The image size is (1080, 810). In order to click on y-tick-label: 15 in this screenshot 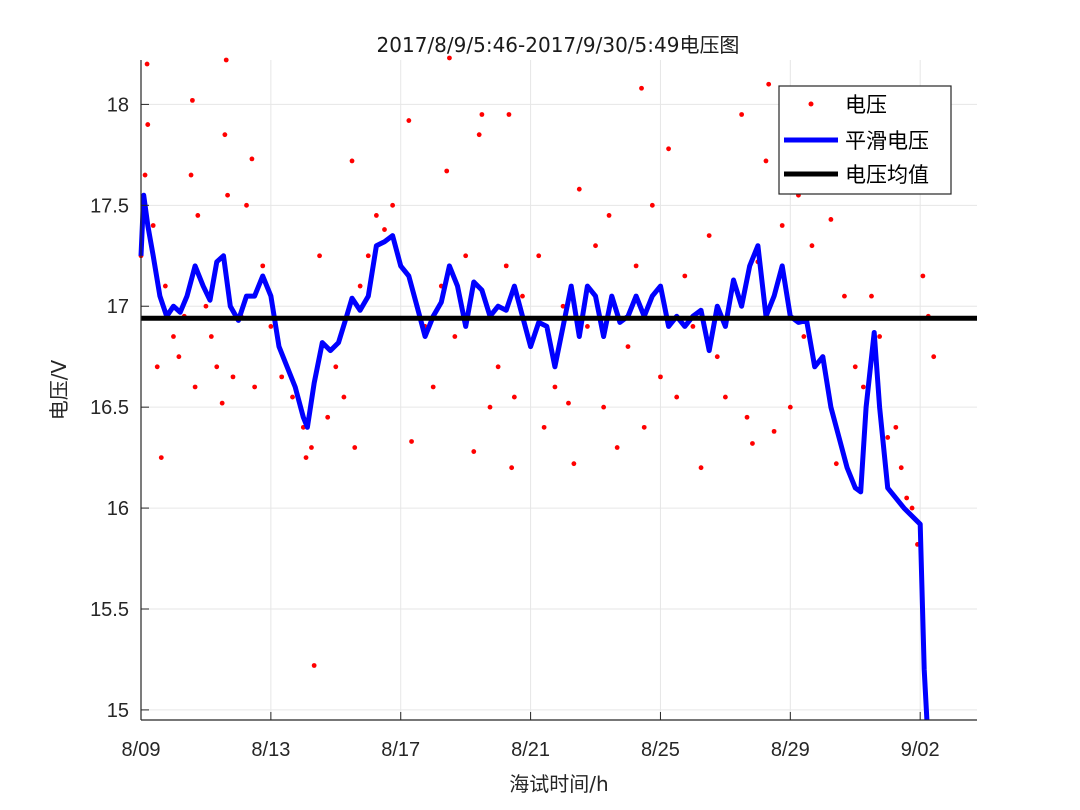, I will do `click(118, 711)`.